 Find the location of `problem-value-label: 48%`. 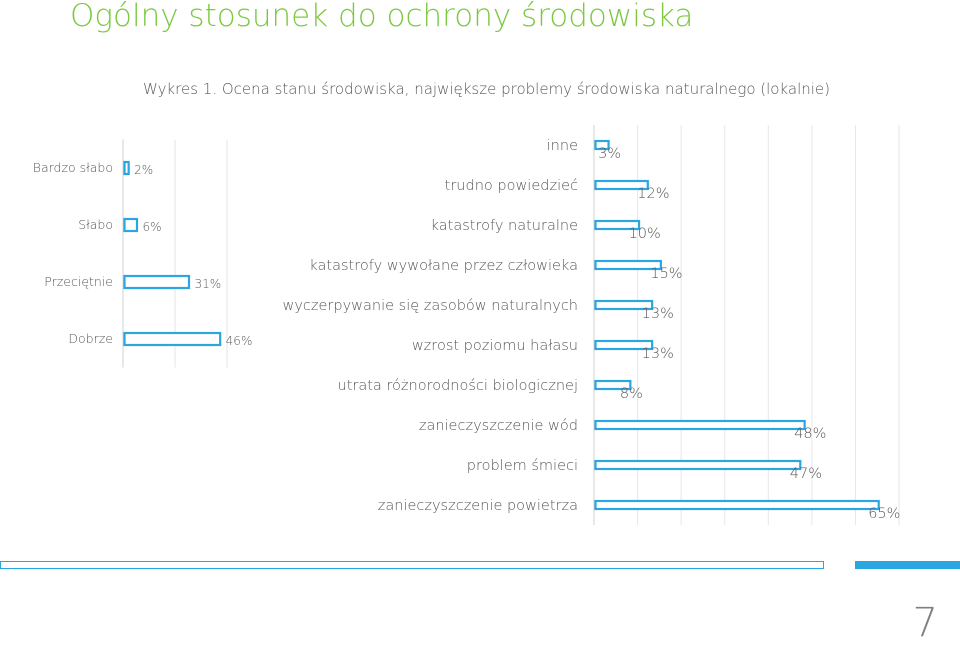

problem-value-label: 48% is located at coordinates (810, 434).